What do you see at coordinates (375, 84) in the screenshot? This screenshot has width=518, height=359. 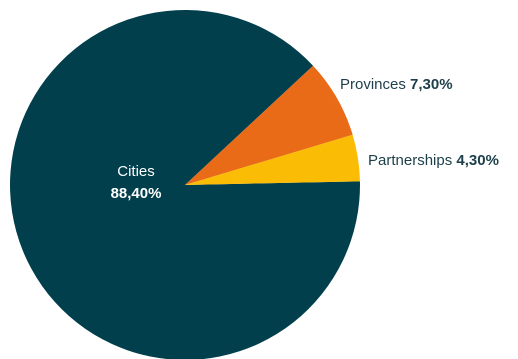 I see `slice-label-provinces-name: Provinces` at bounding box center [375, 84].